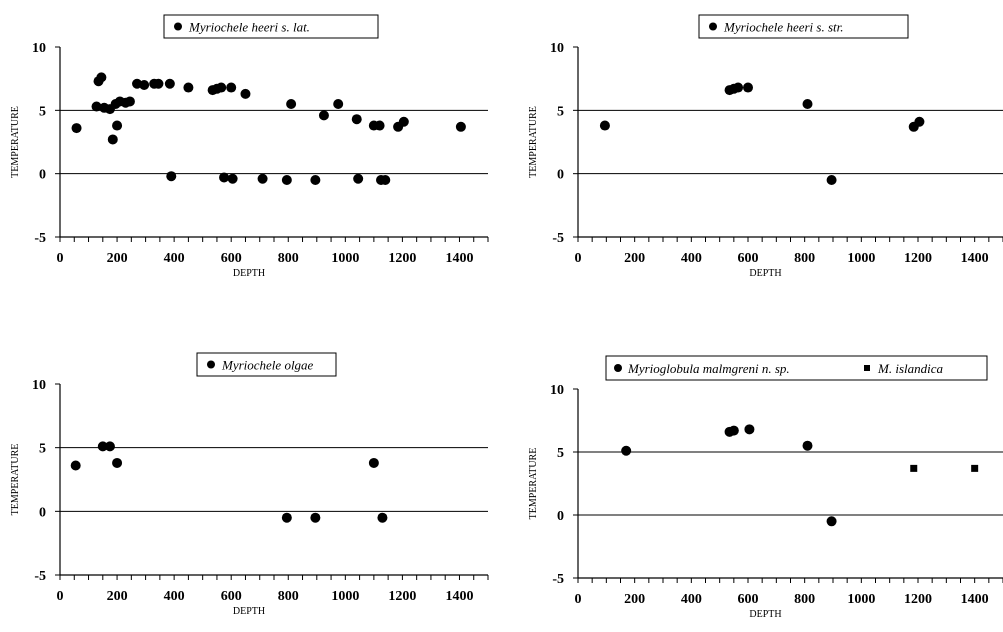  I want to click on legend-label: Myriochele olgae, so click(267, 365).